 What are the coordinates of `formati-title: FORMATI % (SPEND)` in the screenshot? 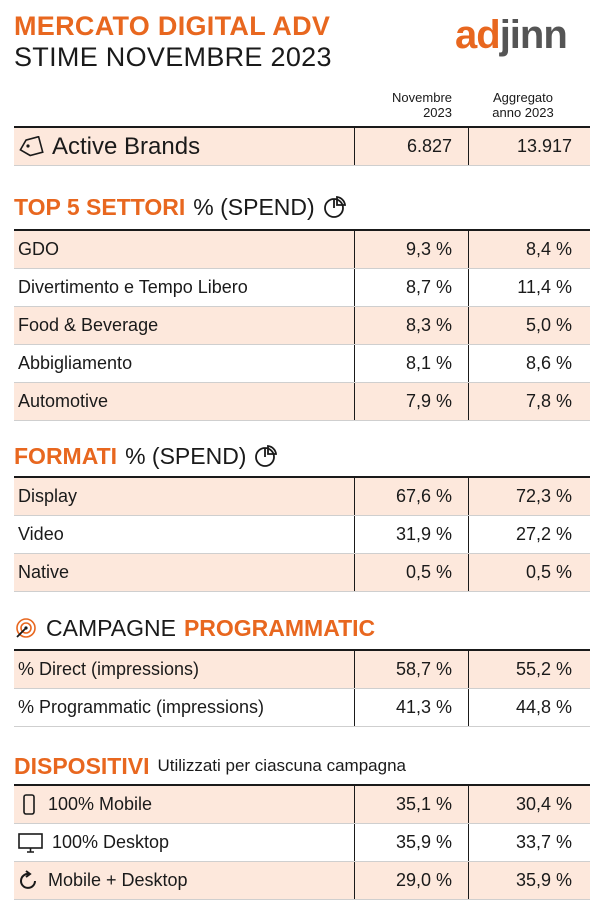 It's located at (146, 456).